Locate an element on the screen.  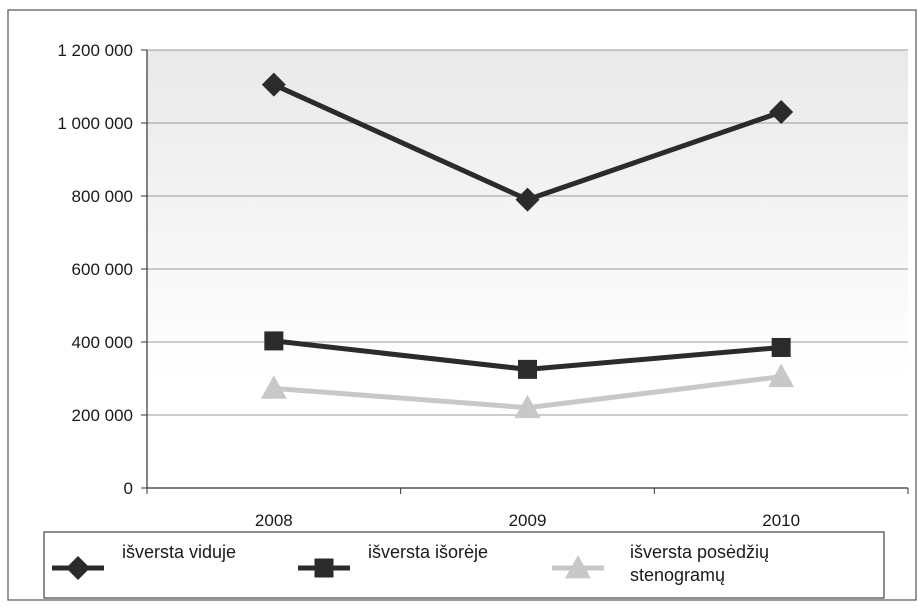
legend-label: išversta posėdžių is located at coordinates (699, 552).